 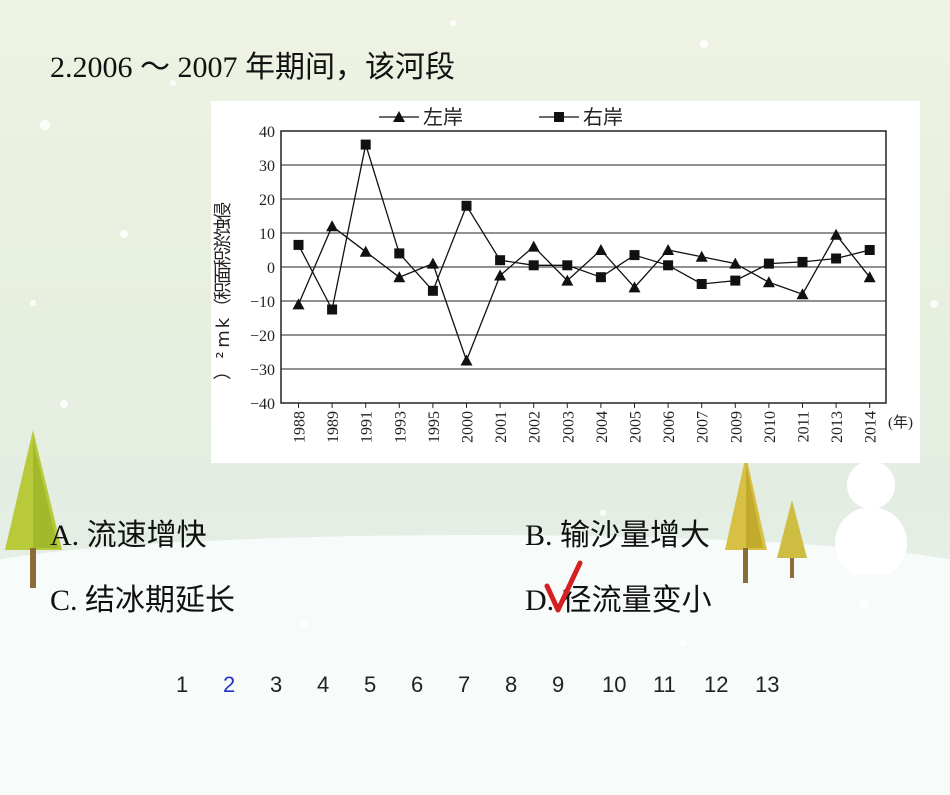 I want to click on legend-label: 左岸, so click(x=443, y=117).